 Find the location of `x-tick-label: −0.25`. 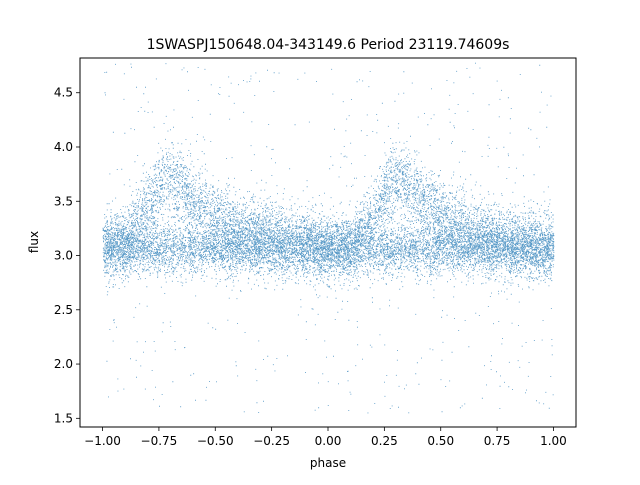

x-tick-label: −0.25 is located at coordinates (271, 441).